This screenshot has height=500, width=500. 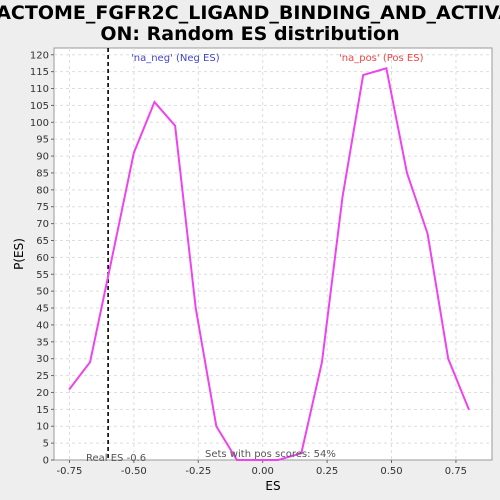 What do you see at coordinates (42, 309) in the screenshot?
I see `y-tick-label: 45` at bounding box center [42, 309].